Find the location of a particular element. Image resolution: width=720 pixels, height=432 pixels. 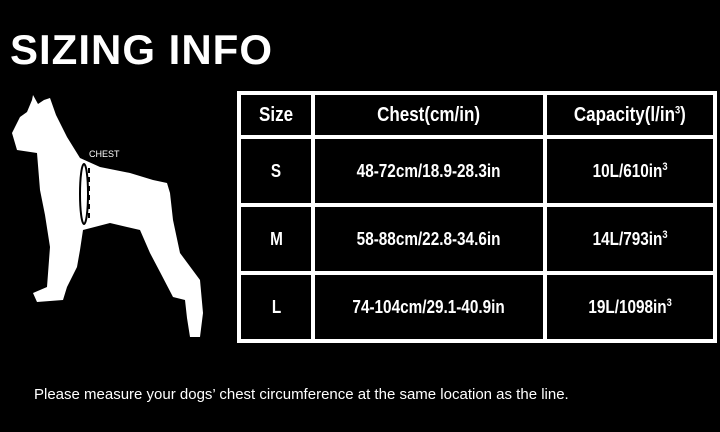

chest-cell: 58-88cm/22.8-34.6in is located at coordinates (429, 239).